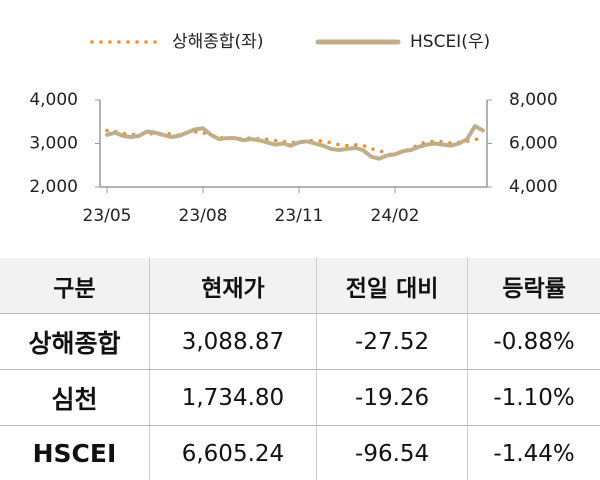 Image resolution: width=600 pixels, height=480 pixels. Describe the element at coordinates (217, 42) in the screenshot. I see `legend-label: 상해종합(좌)` at that location.